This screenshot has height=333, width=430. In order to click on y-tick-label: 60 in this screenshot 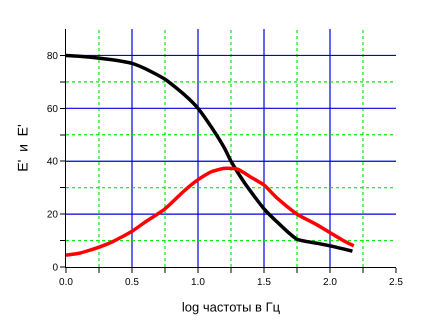, I will do `click(52, 109)`.